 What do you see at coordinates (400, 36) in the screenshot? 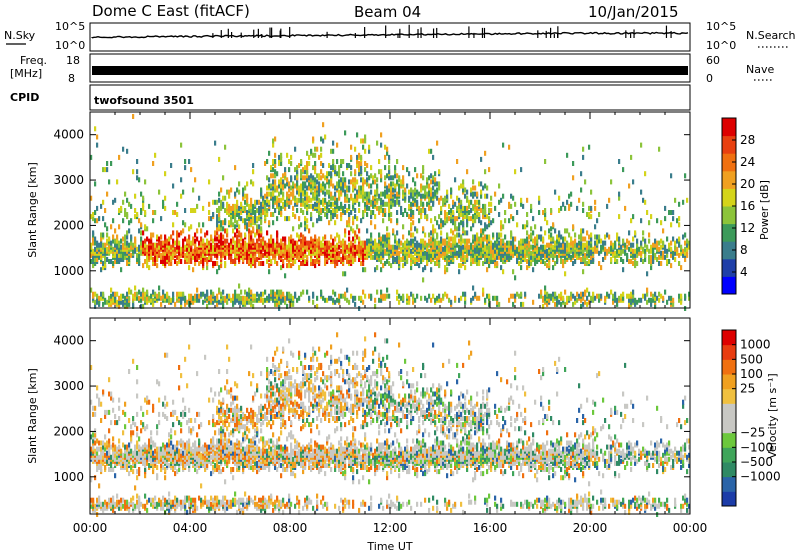
I see `sky-search-panel: N.Sky 10^5 10^0 10^5 10^0 N.Search` at bounding box center [400, 36].